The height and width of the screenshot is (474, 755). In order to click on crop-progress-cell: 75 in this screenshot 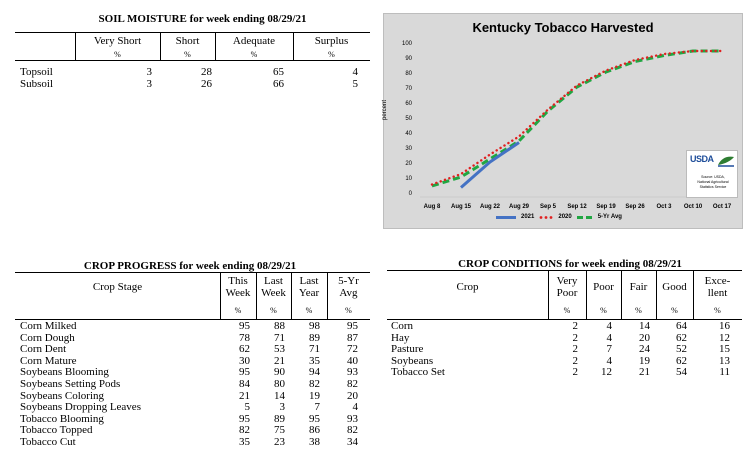, I will do `click(279, 430)`.